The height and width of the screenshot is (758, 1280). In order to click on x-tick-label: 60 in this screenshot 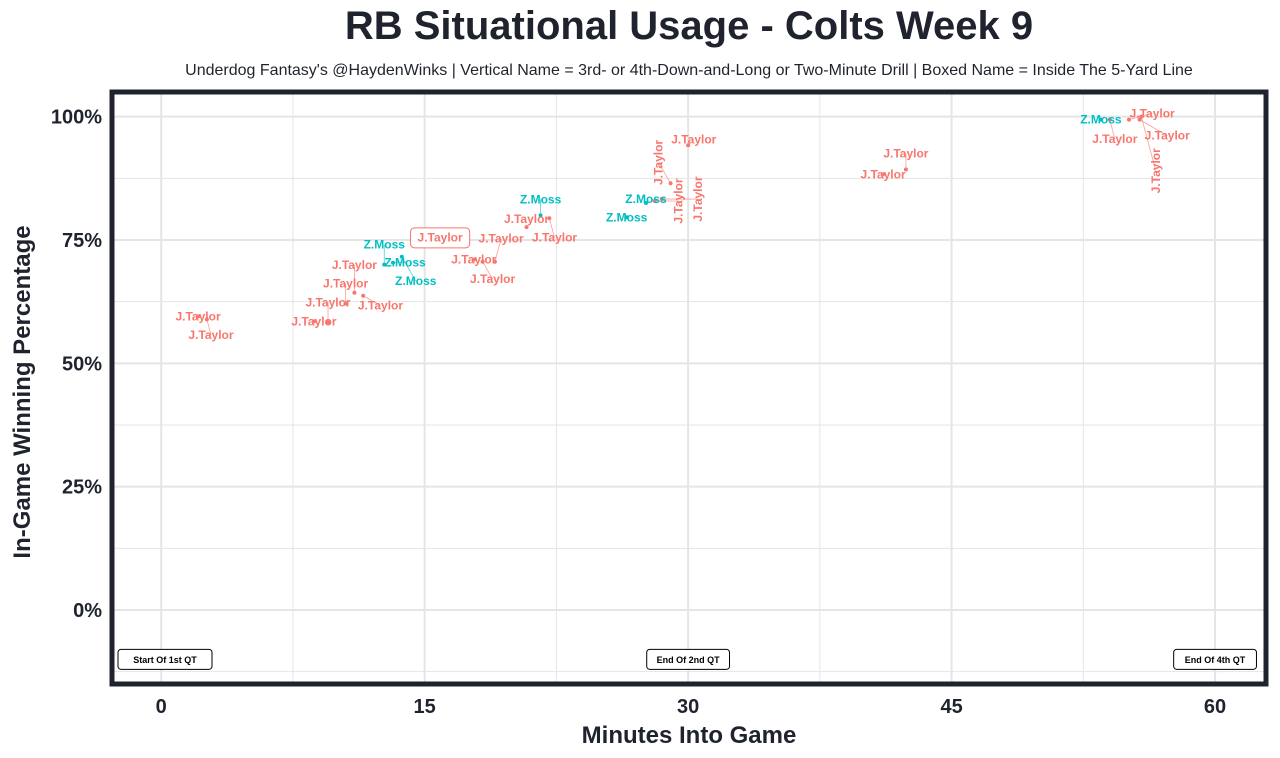, I will do `click(1215, 707)`.